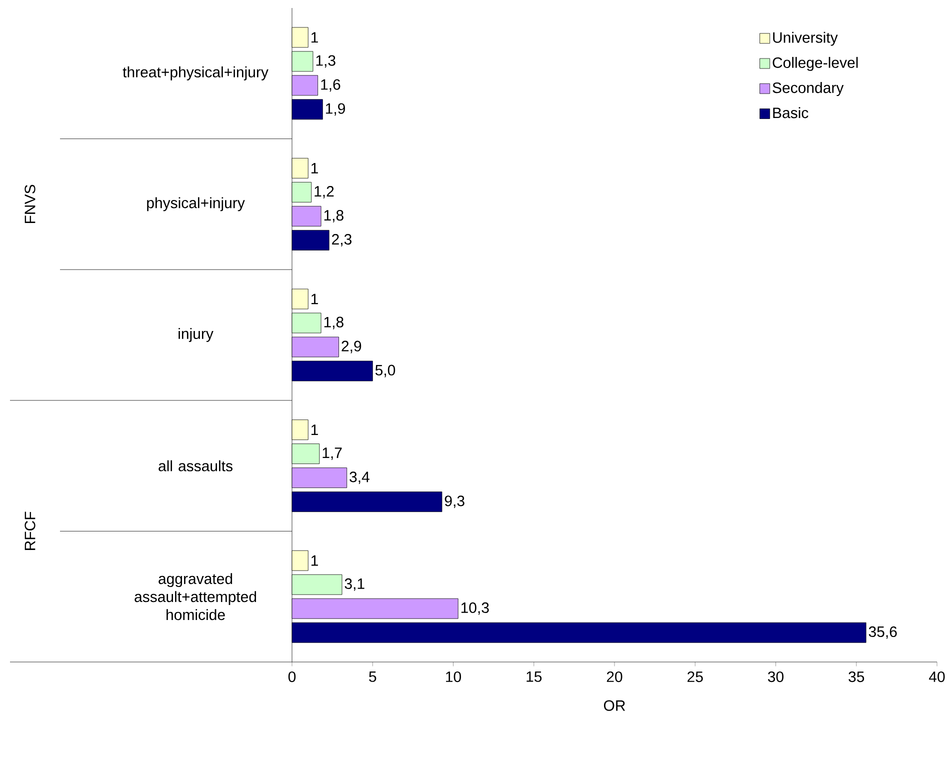 This screenshot has width=951, height=774. What do you see at coordinates (475, 608) in the screenshot?
I see `data-label: 10,3` at bounding box center [475, 608].